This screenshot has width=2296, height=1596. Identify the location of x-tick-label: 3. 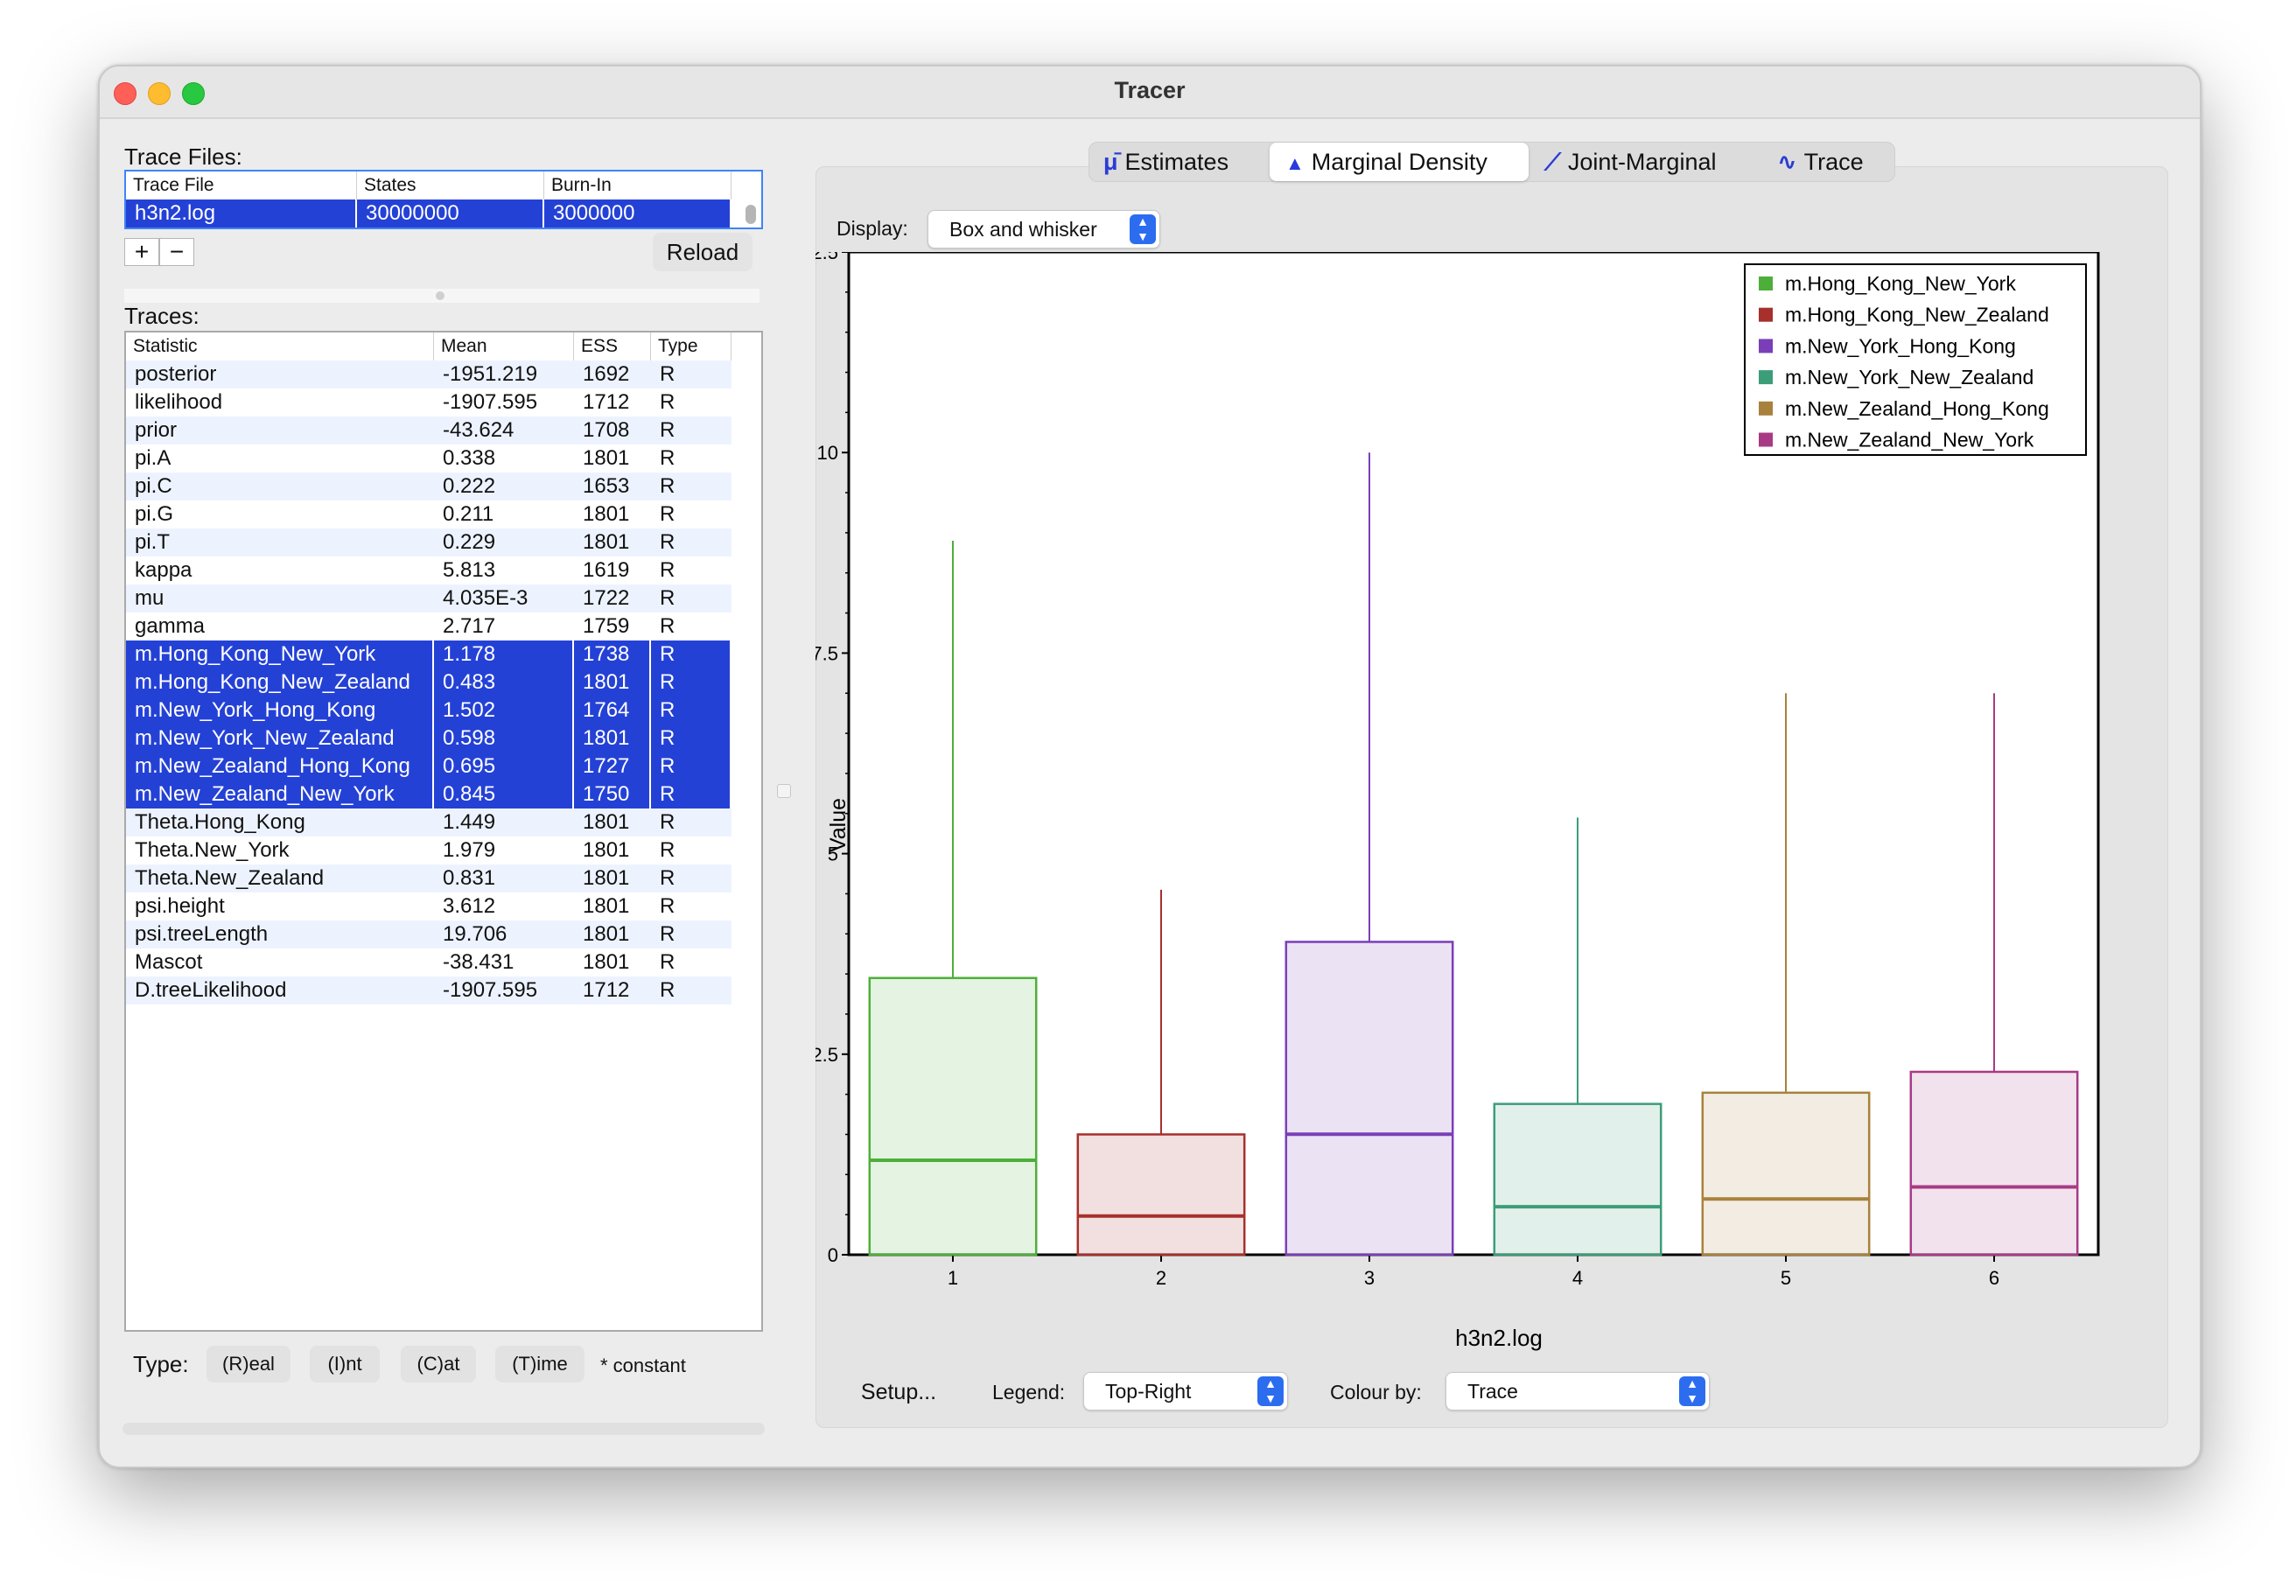
(1369, 1278).